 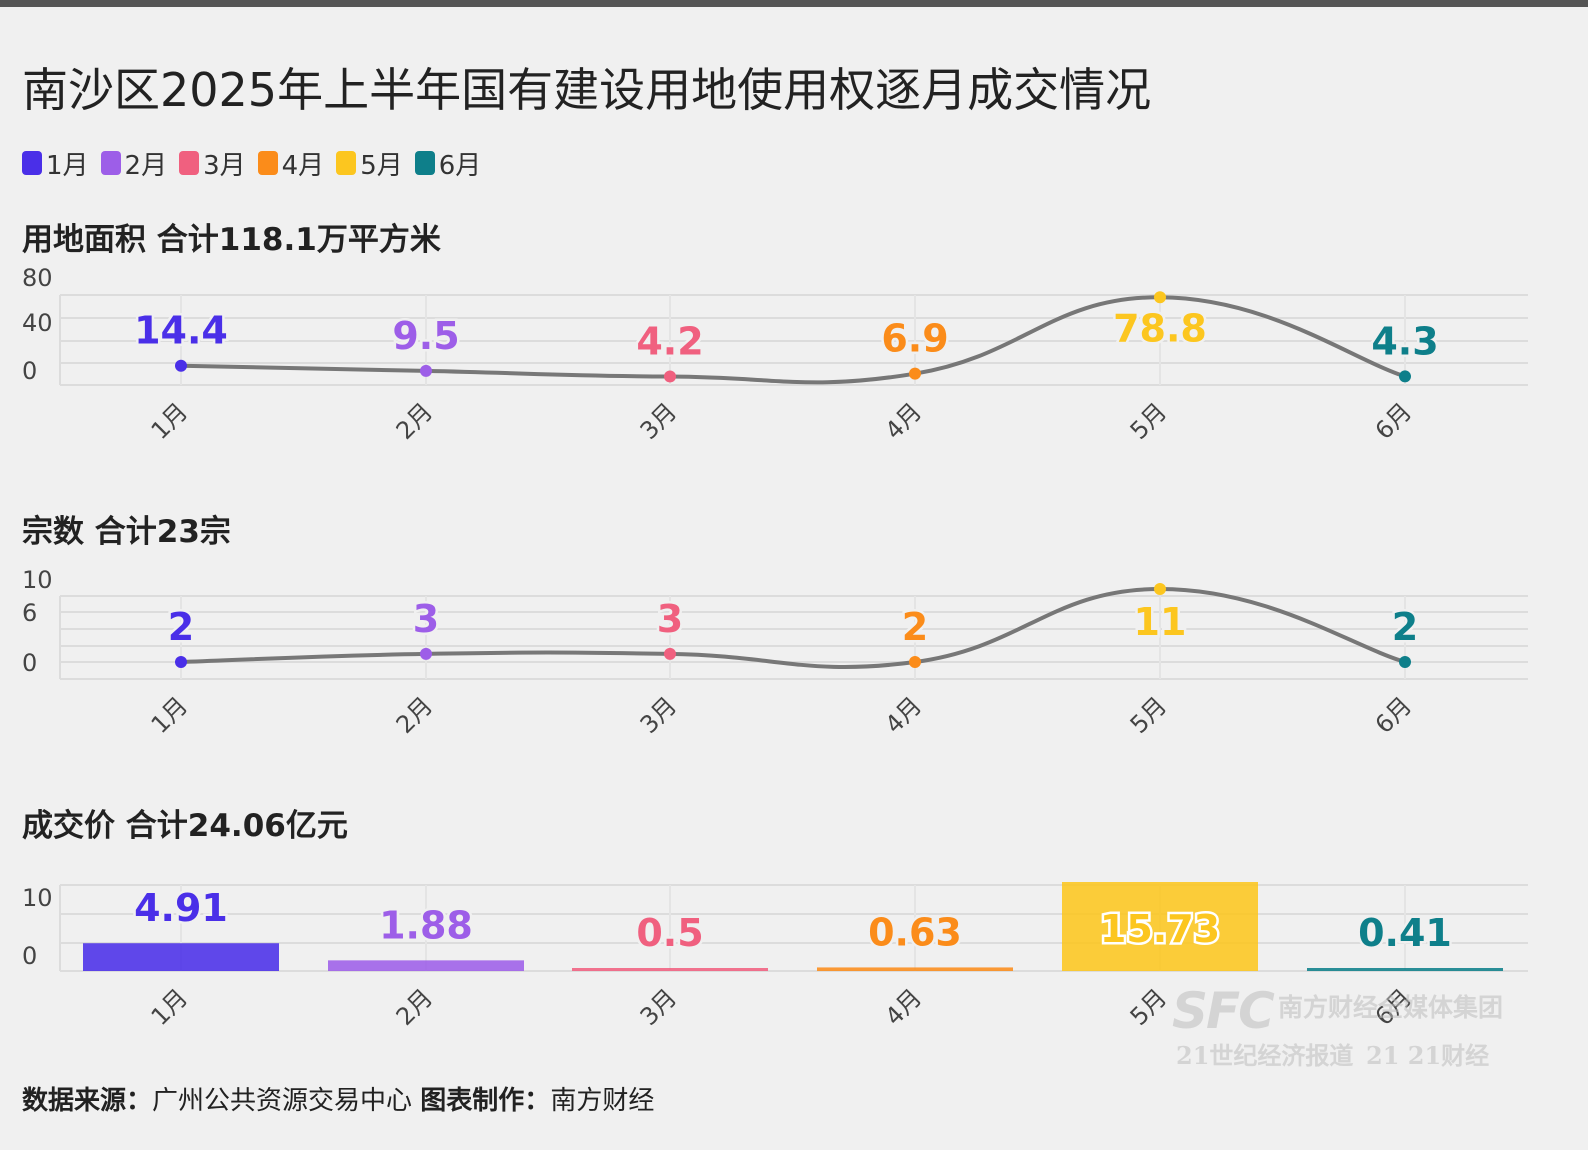 I want to click on legend-label: 2月, so click(x=146, y=165).